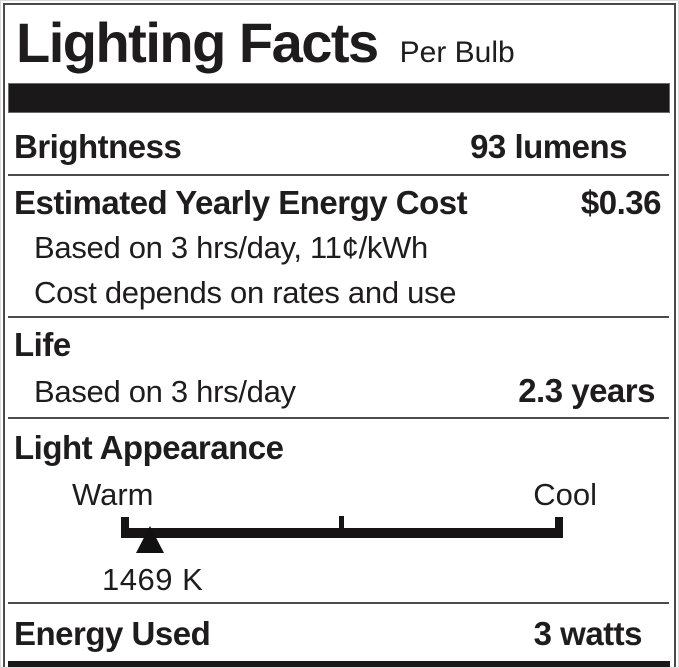 The width and height of the screenshot is (679, 668). I want to click on energy-cost-disclaimer: Cost depends on rates and use, so click(245, 292).